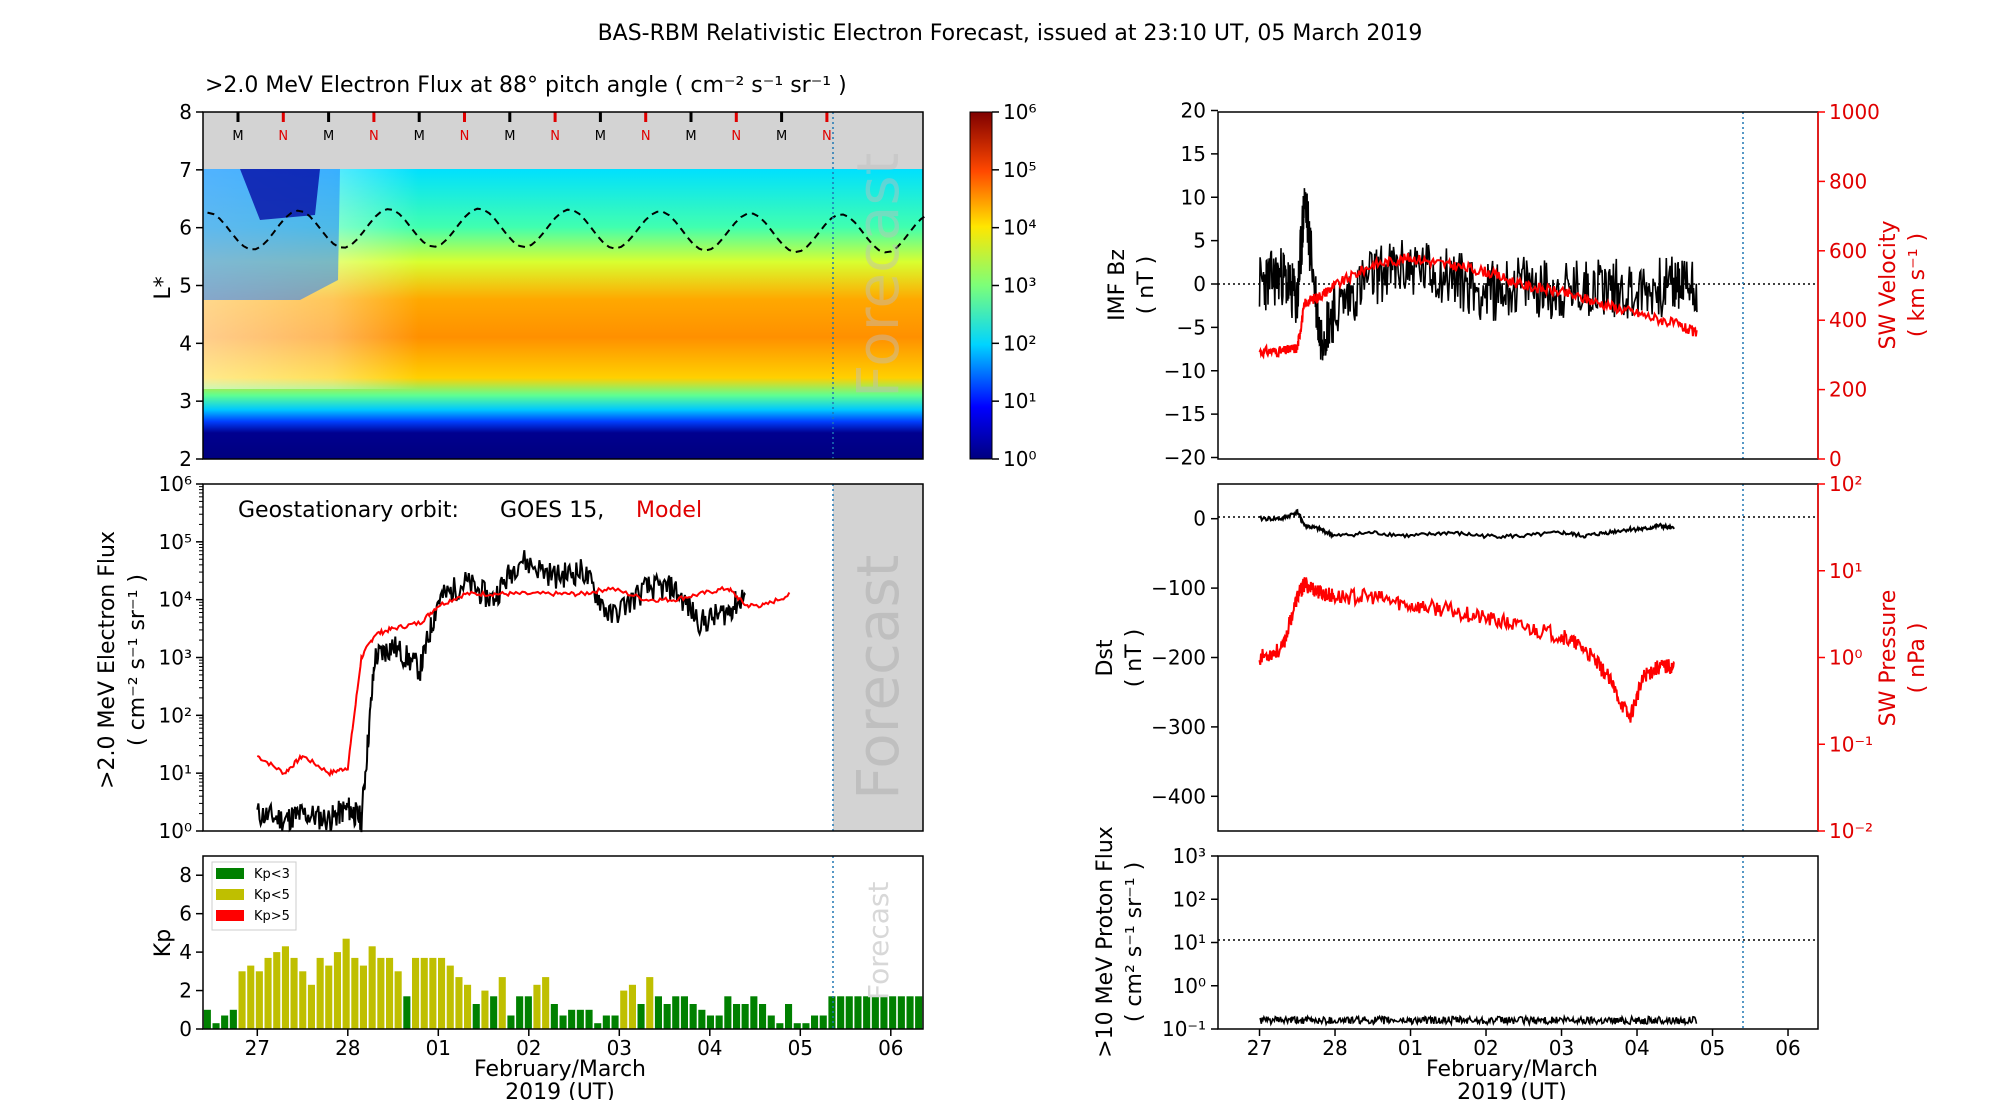 Image resolution: width=2000 pixels, height=1100 pixels. Describe the element at coordinates (1193, 197) in the screenshot. I see `imf-ytick-label: 10` at that location.